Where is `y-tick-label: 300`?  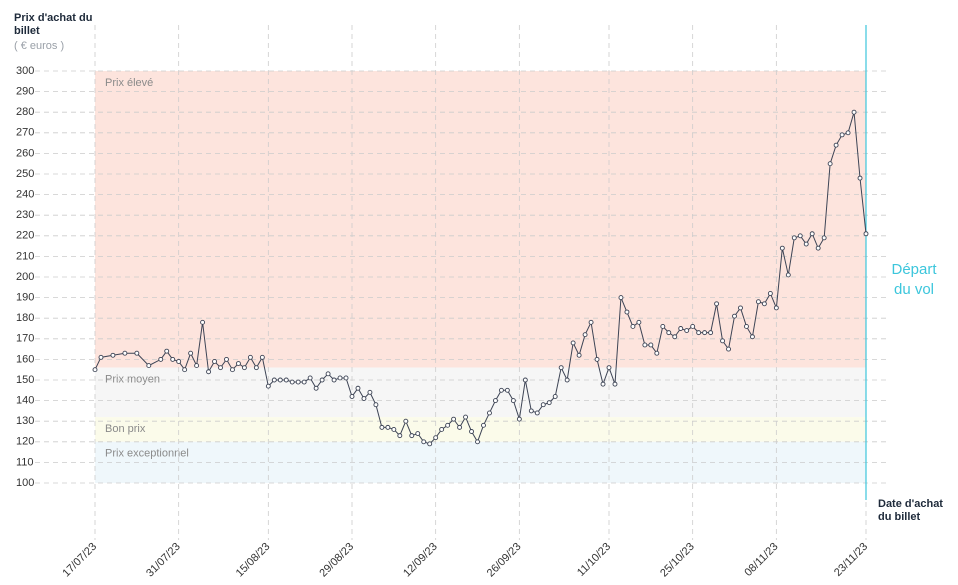 y-tick-label: 300 is located at coordinates (25, 71).